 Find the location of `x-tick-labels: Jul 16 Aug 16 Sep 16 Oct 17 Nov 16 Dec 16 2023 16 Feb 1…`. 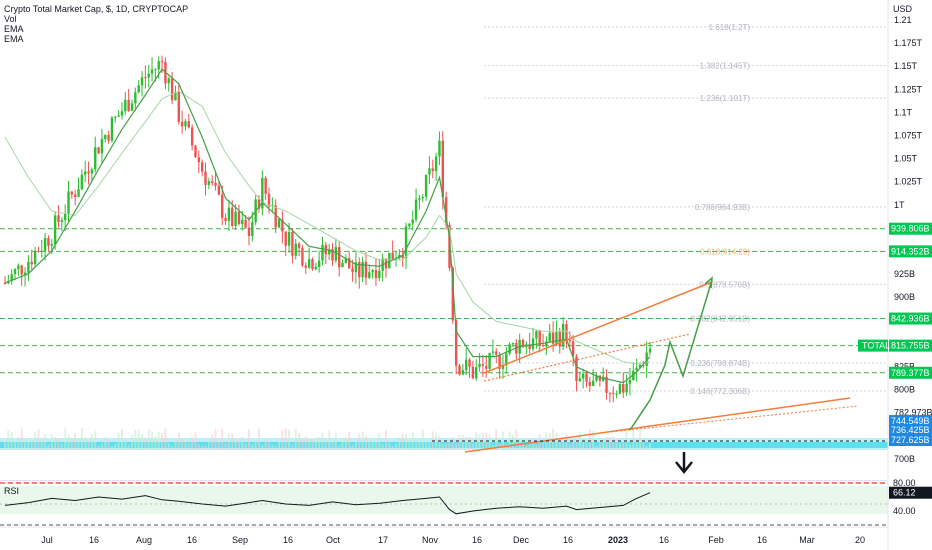

x-tick-labels: Jul 16 Aug 16 Sep 16 Oct 17 Nov 16 Dec 16 2023 16 Feb 1… is located at coordinates (453, 540).